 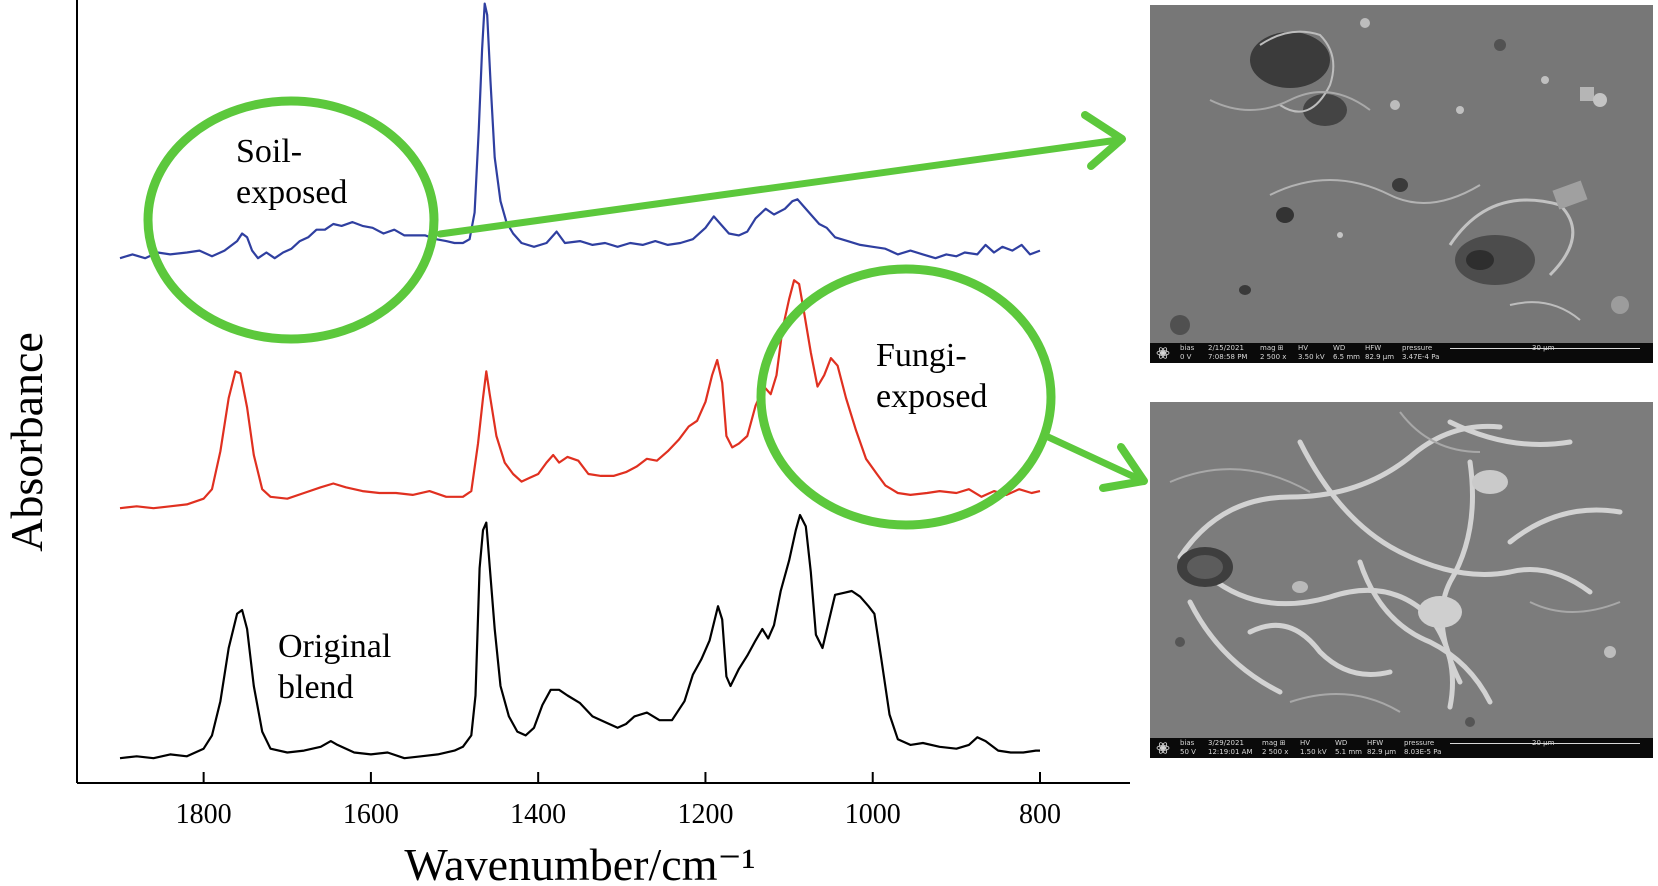 I want to click on soil-label-line1: Soil-, so click(x=269, y=151).